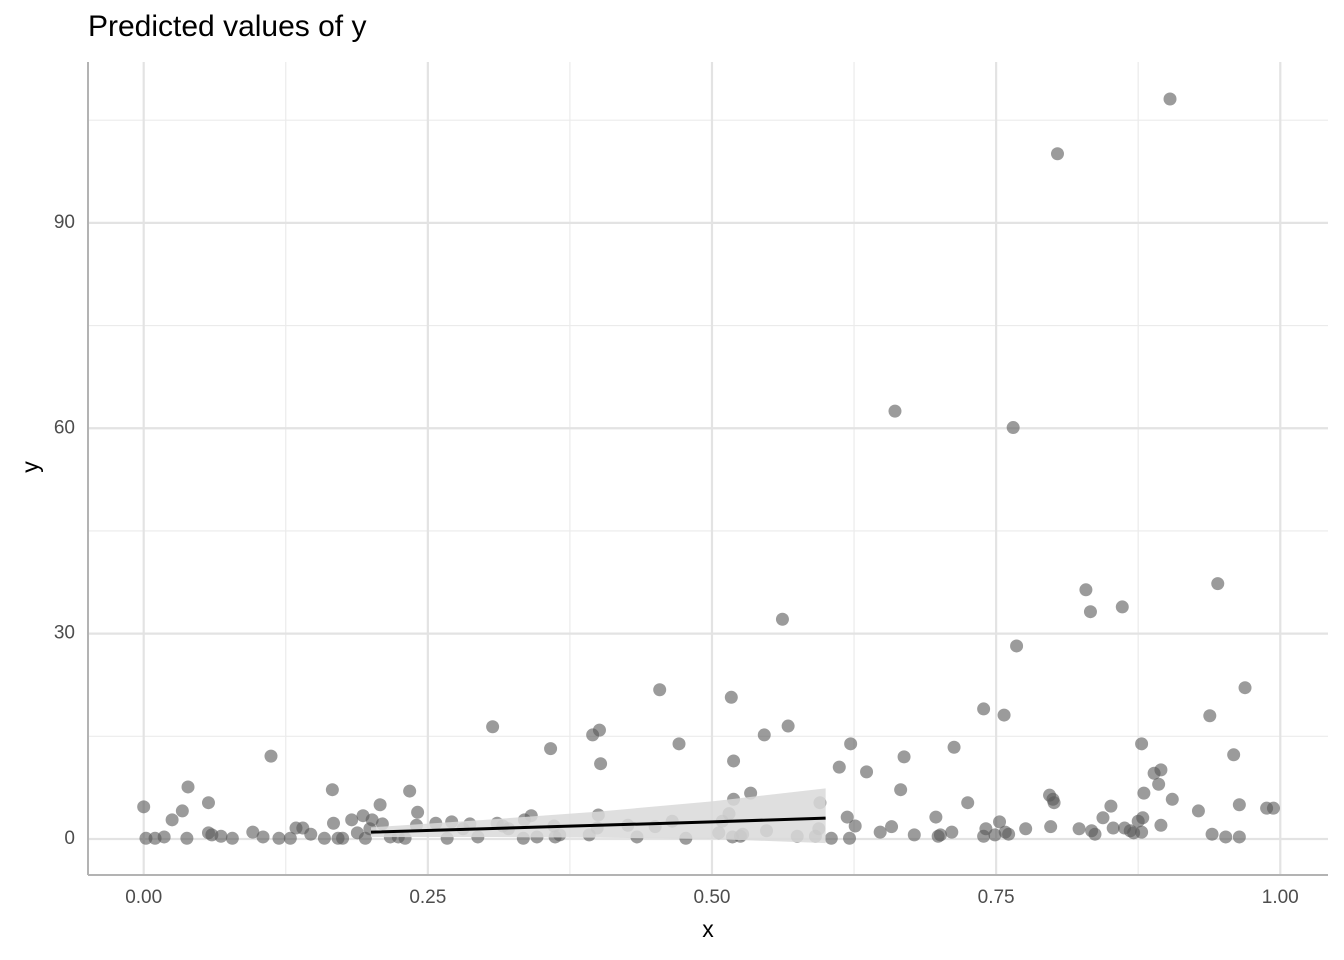  What do you see at coordinates (69, 838) in the screenshot?
I see `y-tick-label: 0` at bounding box center [69, 838].